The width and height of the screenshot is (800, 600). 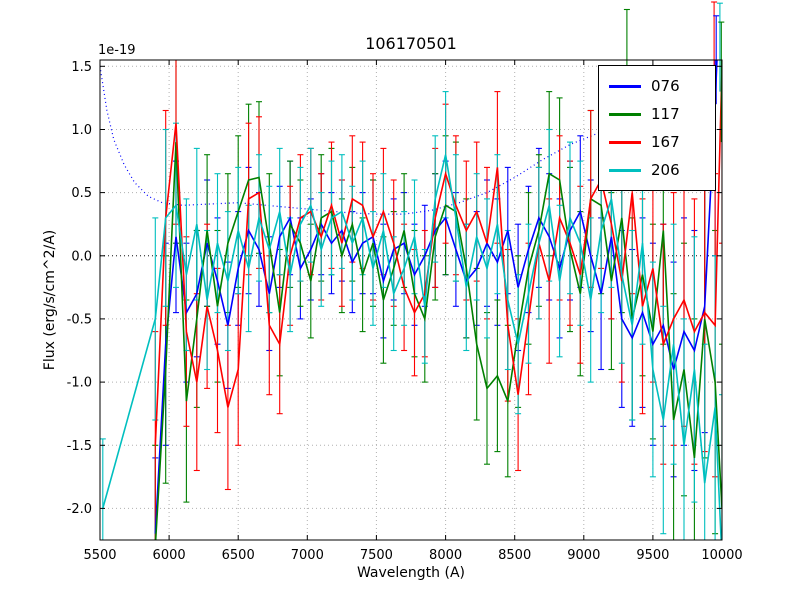 I want to click on y-tick-label: -2.0, so click(x=79, y=509).